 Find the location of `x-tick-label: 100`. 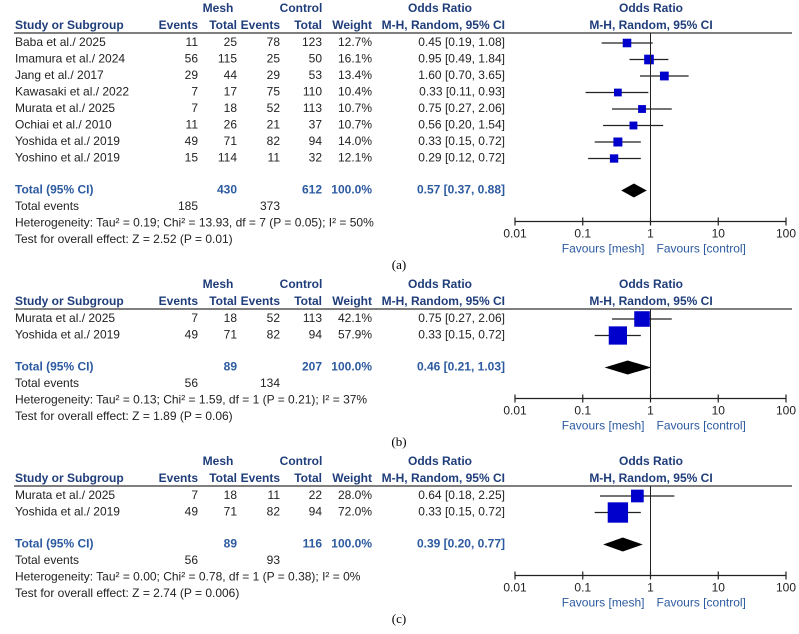

x-tick-label: 100 is located at coordinates (786, 588).